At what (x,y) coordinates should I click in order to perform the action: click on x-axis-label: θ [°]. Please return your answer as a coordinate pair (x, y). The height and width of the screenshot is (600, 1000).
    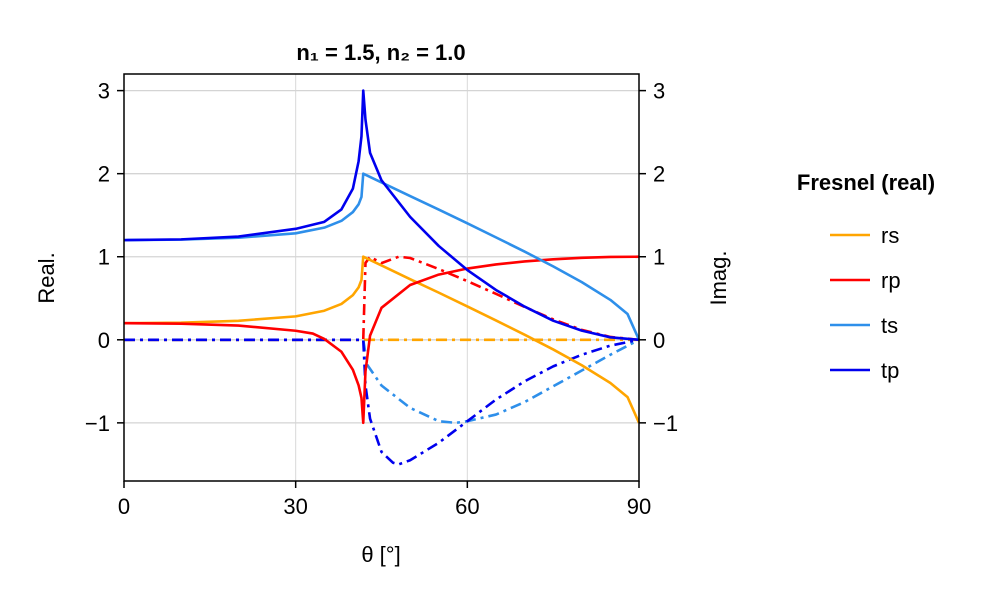
    Looking at the image, I should click on (380, 554).